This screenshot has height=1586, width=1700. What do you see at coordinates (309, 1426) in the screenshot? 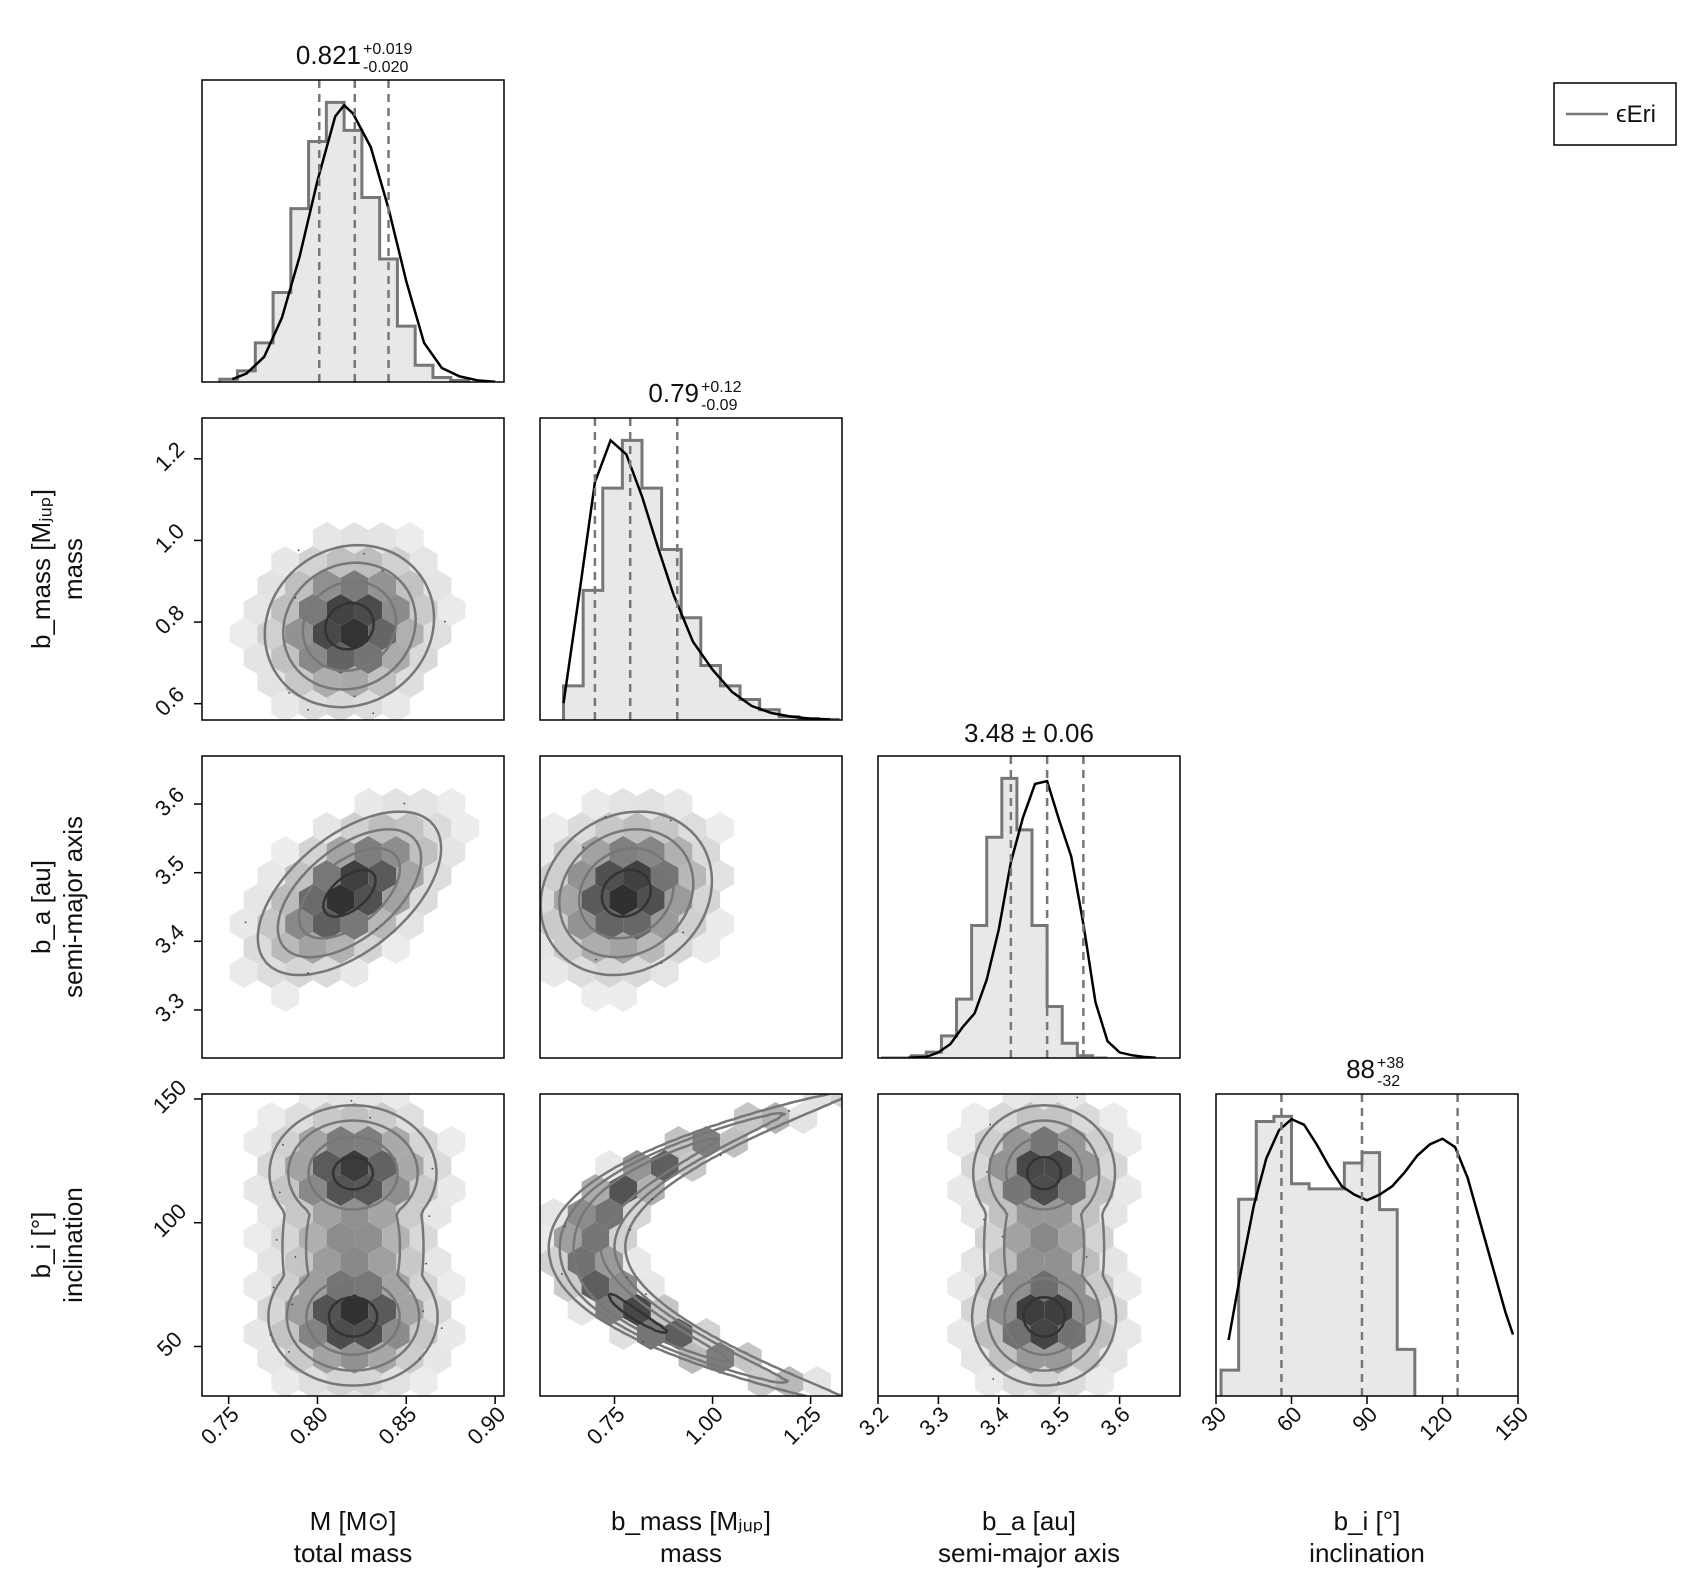
I see `x-tick-label: 0.80` at bounding box center [309, 1426].